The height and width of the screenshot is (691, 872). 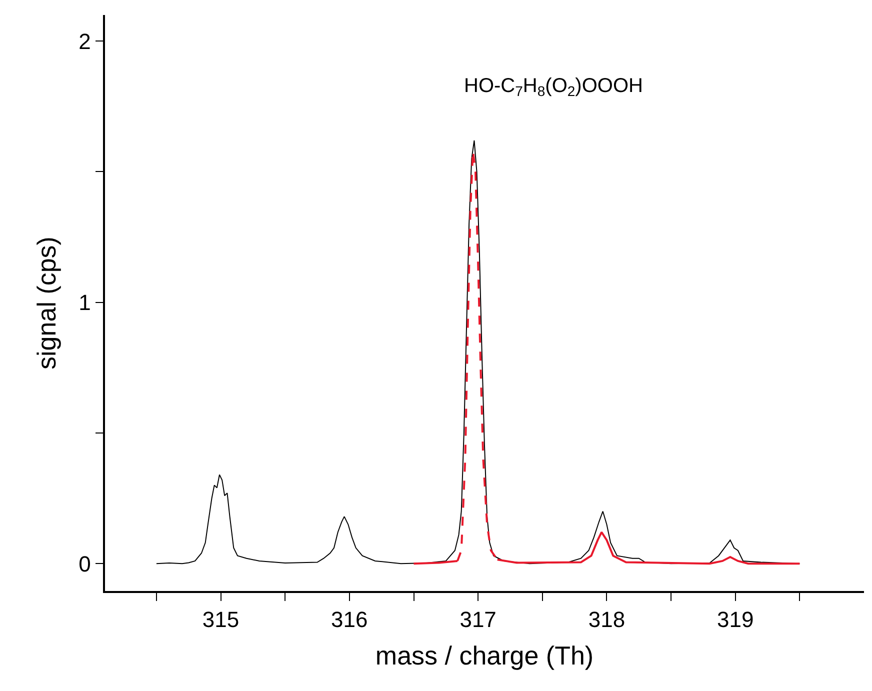 I want to click on x-tick-label: 316, so click(x=349, y=619).